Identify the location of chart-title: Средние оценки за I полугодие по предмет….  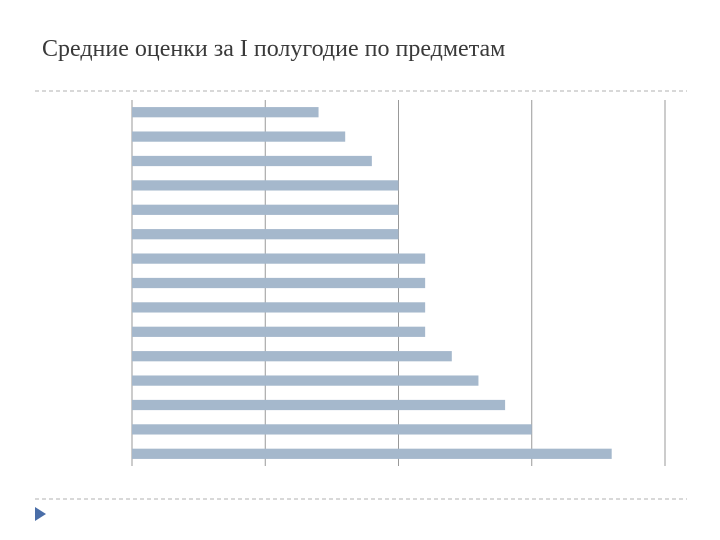
(273, 49).